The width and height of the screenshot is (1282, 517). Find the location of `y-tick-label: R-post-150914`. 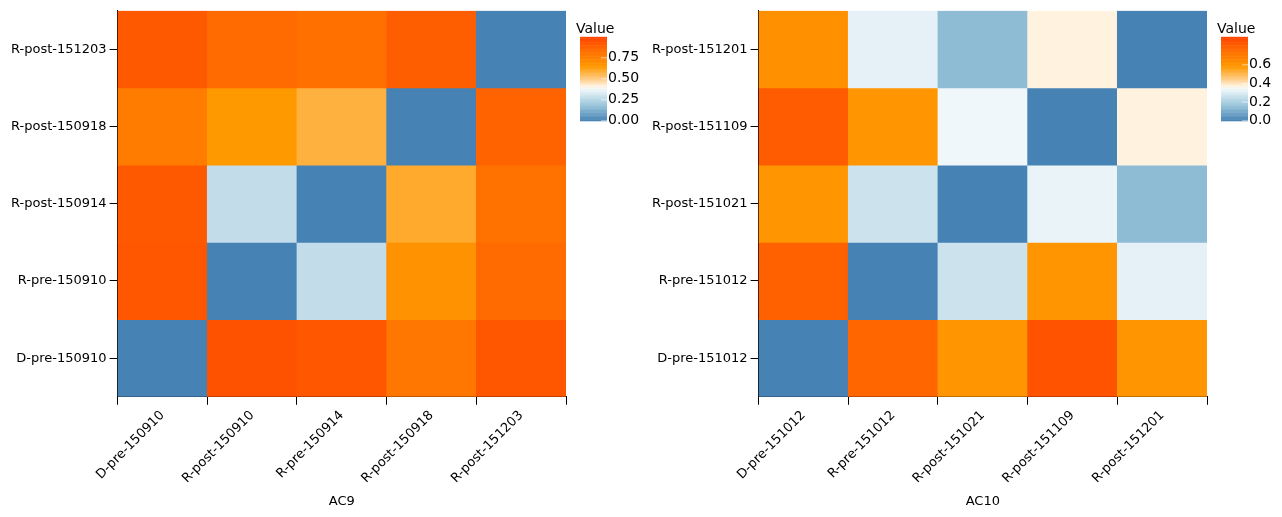

y-tick-label: R-post-150914 is located at coordinates (59, 203).